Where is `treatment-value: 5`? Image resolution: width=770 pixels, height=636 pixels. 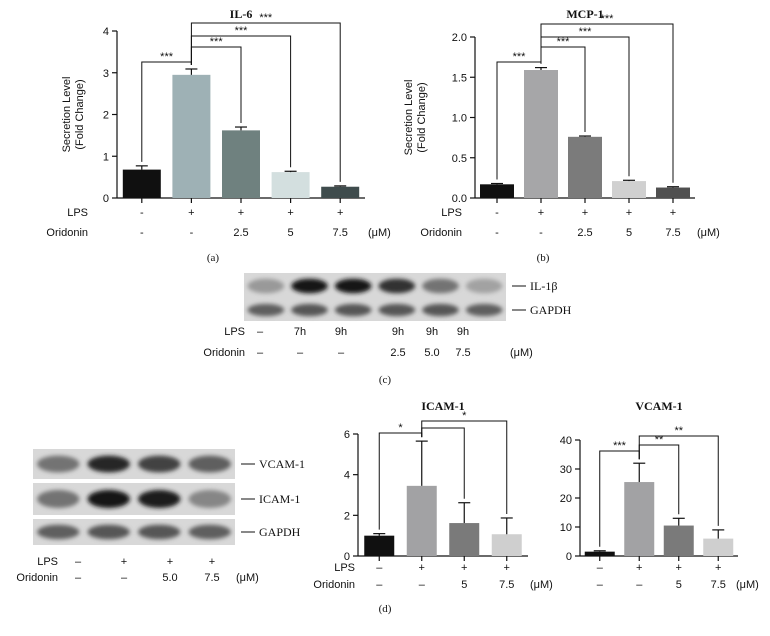
treatment-value: 5 is located at coordinates (291, 233).